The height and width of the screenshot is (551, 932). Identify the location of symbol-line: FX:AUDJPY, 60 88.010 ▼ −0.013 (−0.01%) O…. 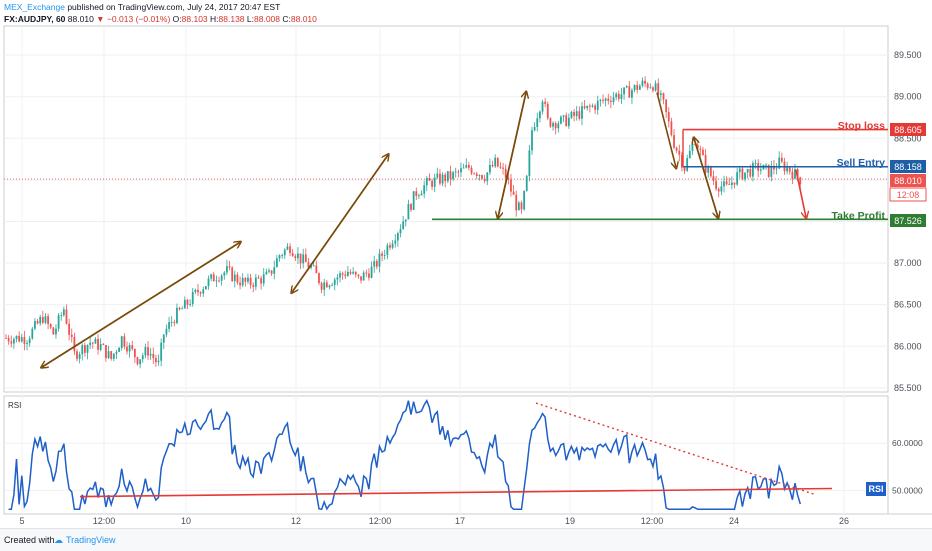
(160, 19).